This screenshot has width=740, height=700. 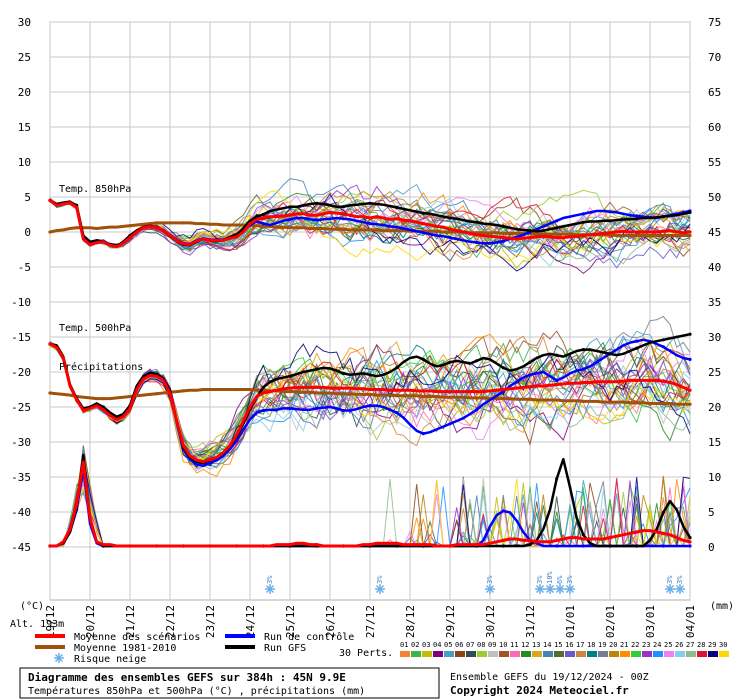 What do you see at coordinates (437, 645) in the screenshot?
I see `perturbation-number: 04` at bounding box center [437, 645].